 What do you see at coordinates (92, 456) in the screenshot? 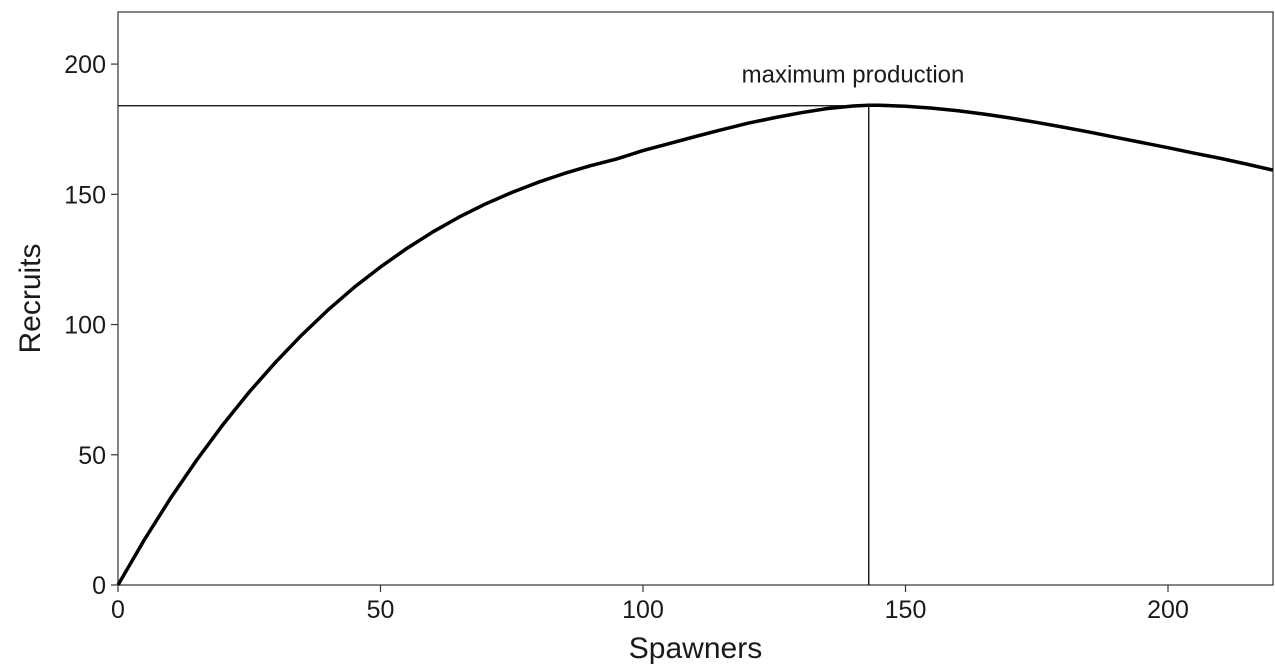
I see `y-tick-label: 50` at bounding box center [92, 456].